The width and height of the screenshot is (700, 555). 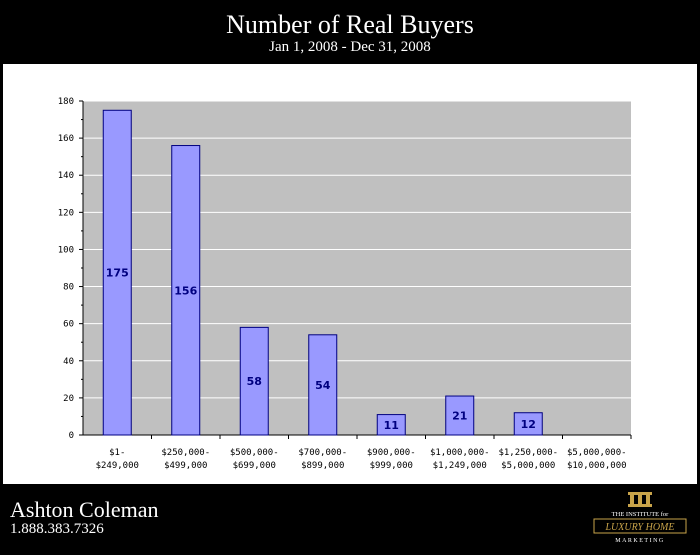 What do you see at coordinates (66, 139) in the screenshot?
I see `y-tick-label: 160` at bounding box center [66, 139].